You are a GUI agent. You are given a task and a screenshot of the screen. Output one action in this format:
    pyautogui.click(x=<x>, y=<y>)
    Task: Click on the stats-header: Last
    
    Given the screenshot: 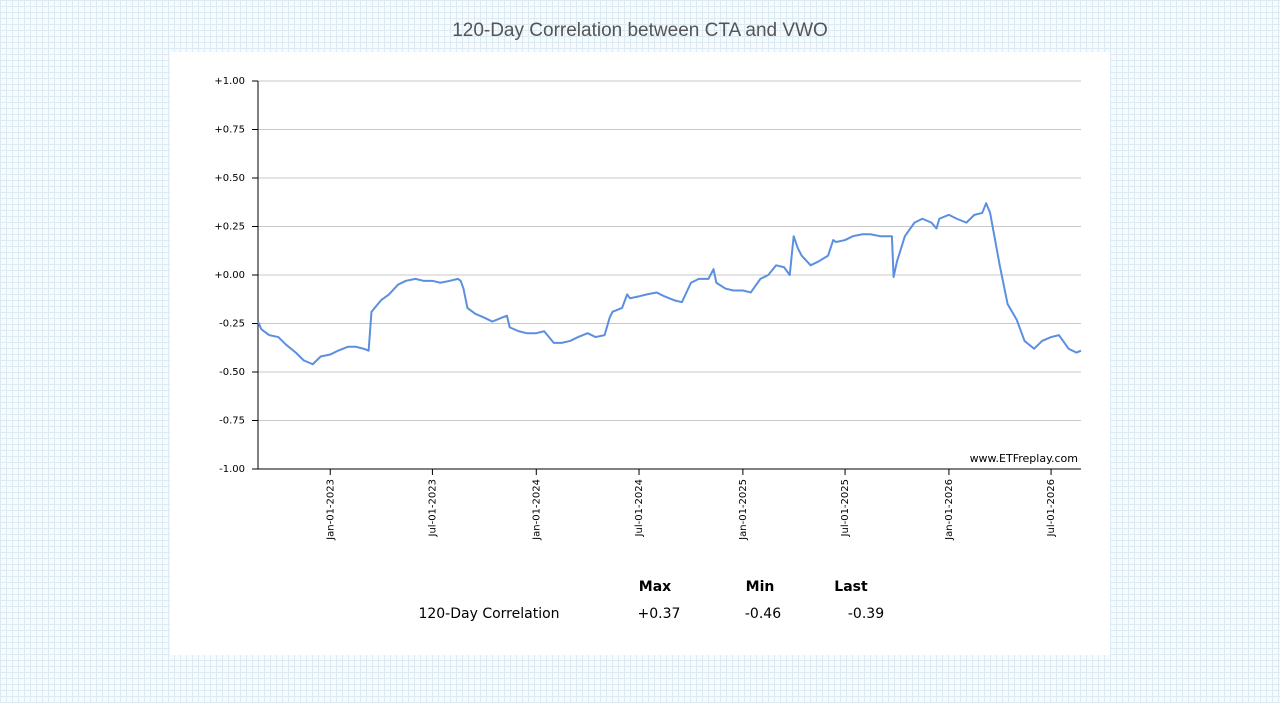 What is the action you would take?
    pyautogui.click(x=851, y=587)
    